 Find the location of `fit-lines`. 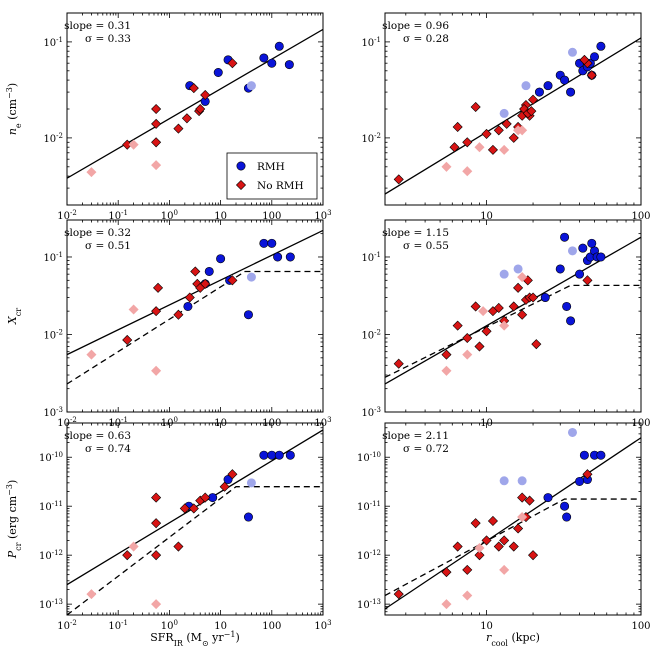

fit-lines is located at coordinates (195, 103).